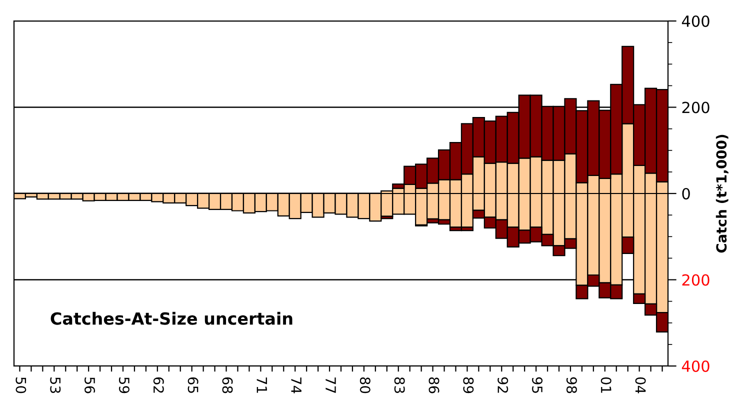 This screenshot has width=739, height=401. I want to click on x-tick-label: 65, so click(193, 385).